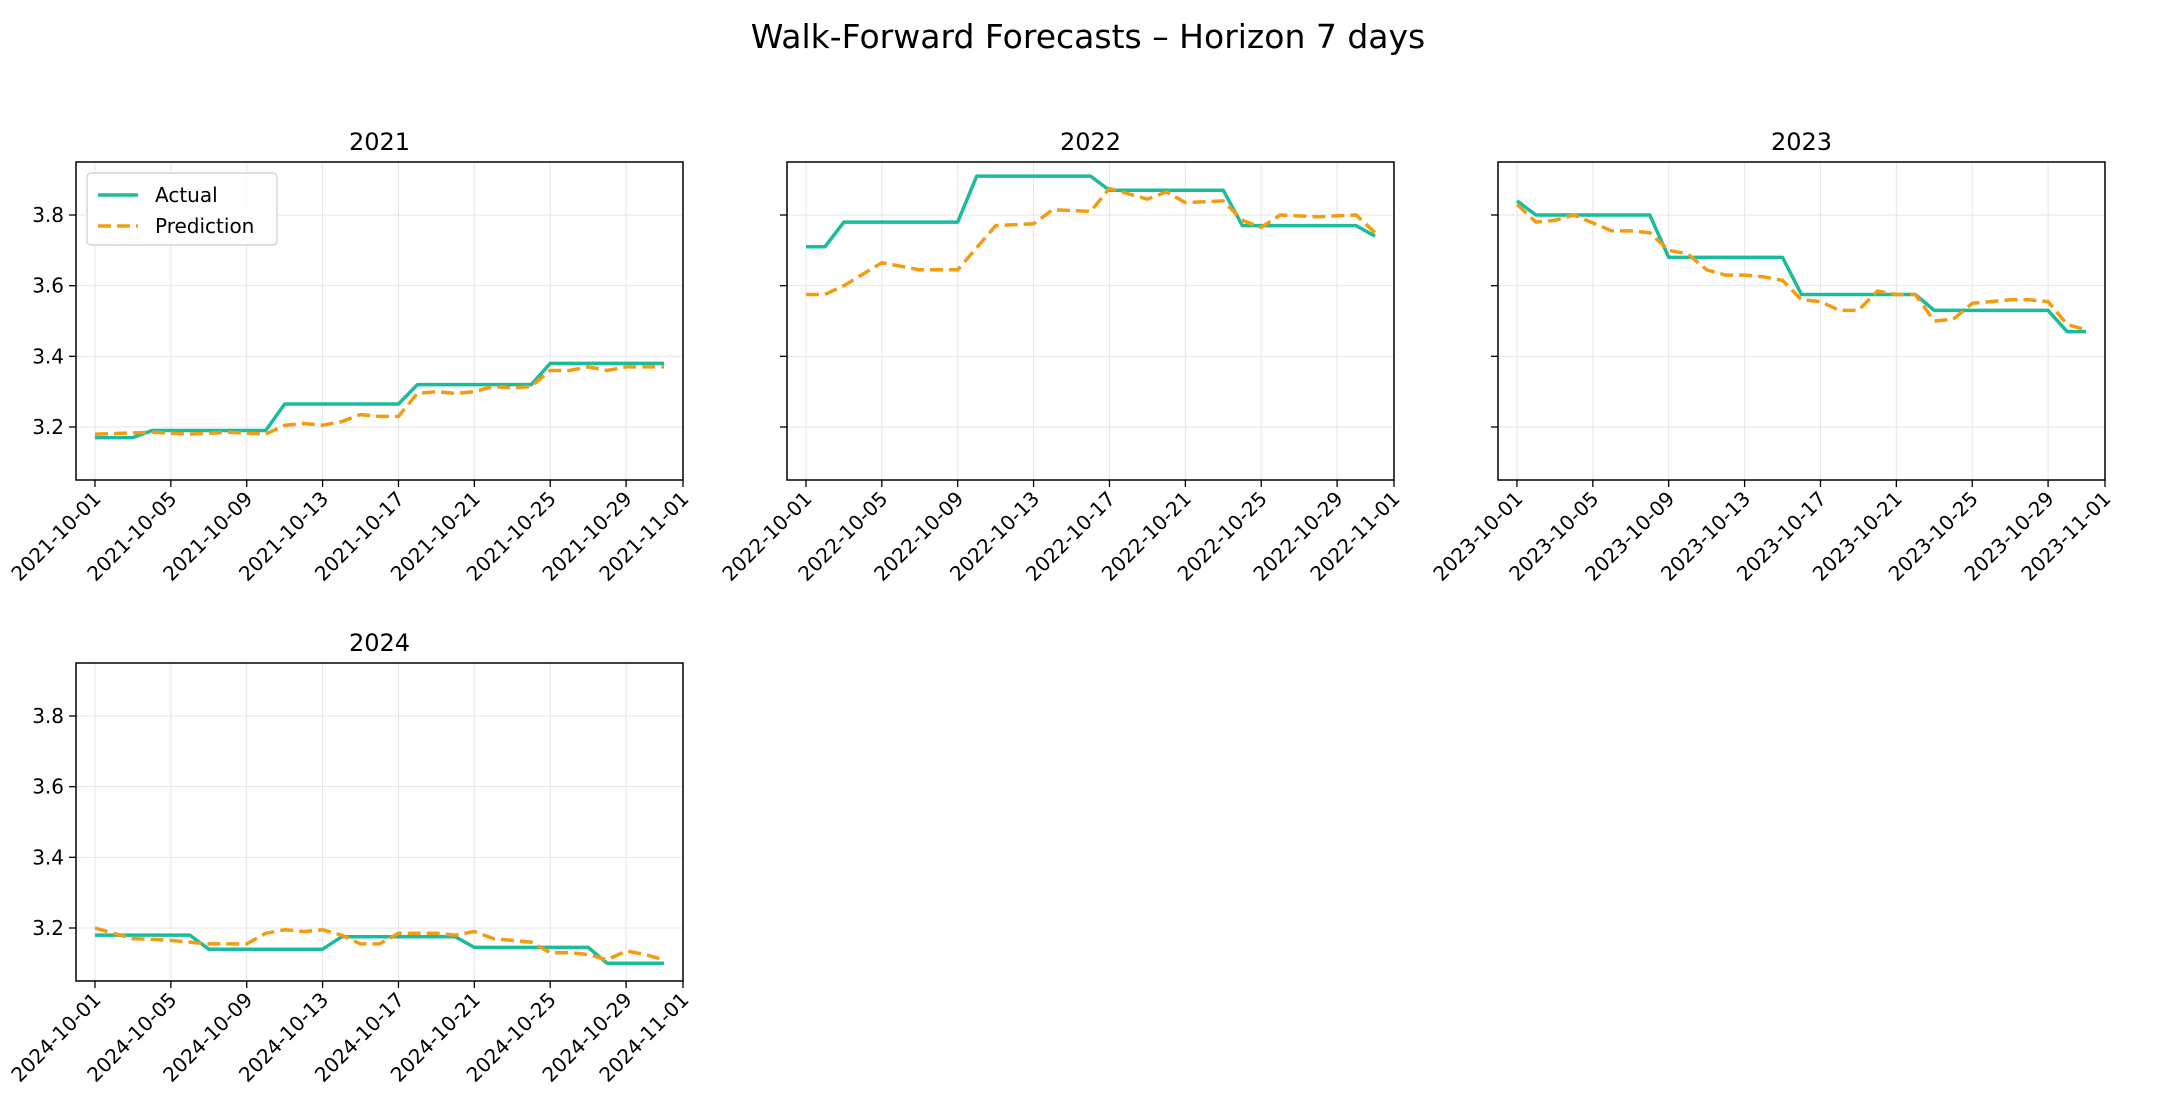  What do you see at coordinates (1090, 142) in the screenshot?
I see `panel-title: 2022` at bounding box center [1090, 142].